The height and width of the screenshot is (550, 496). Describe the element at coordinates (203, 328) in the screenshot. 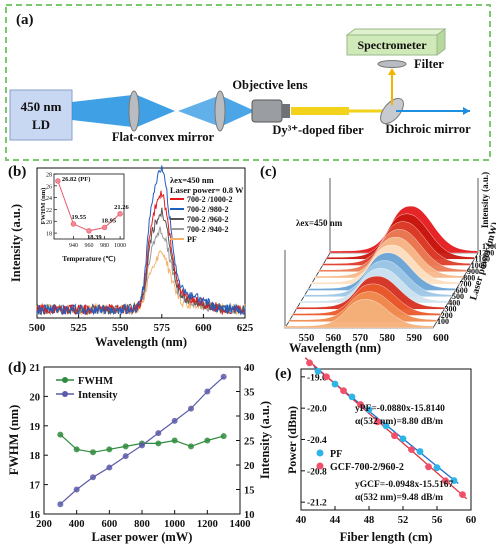

I see `b-xtick-label: 600` at that location.